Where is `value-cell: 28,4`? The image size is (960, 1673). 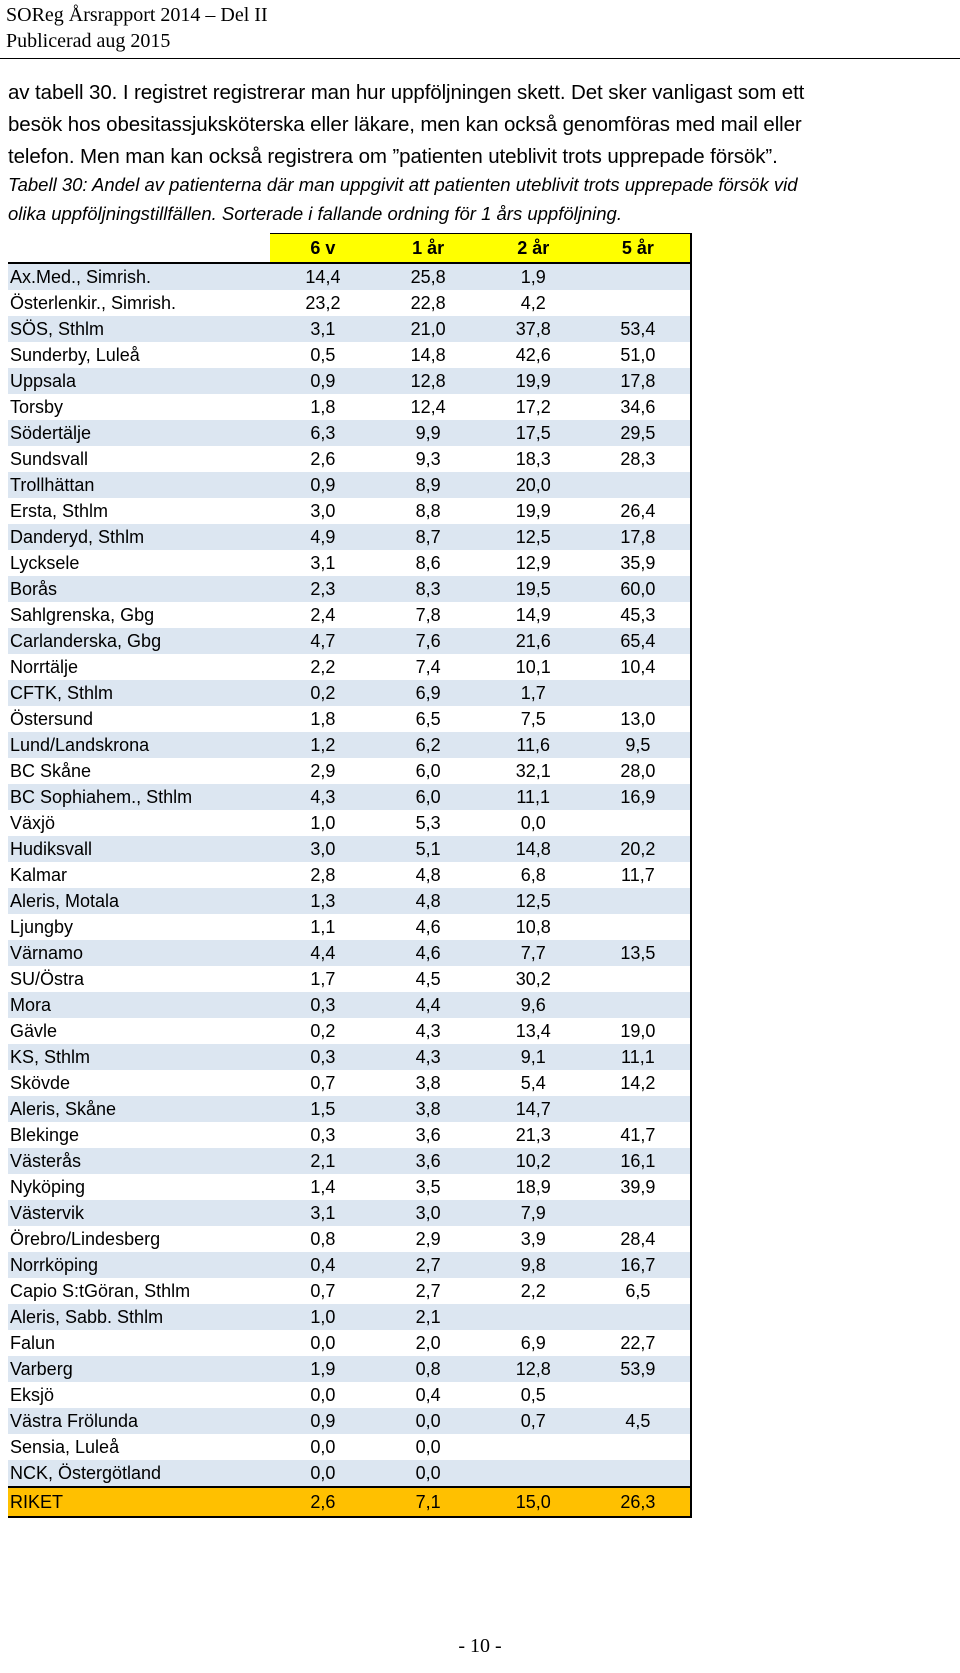 value-cell: 28,4 is located at coordinates (639, 1239).